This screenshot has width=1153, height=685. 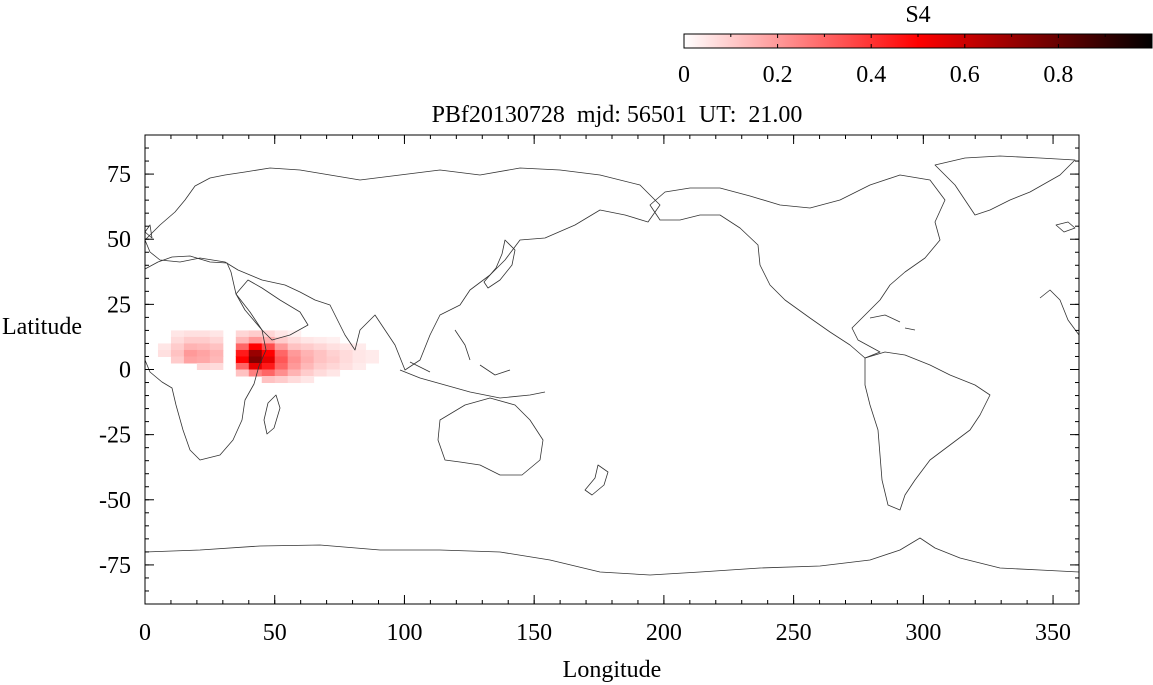 I want to click on y-tick-label: 25, so click(x=119, y=305).